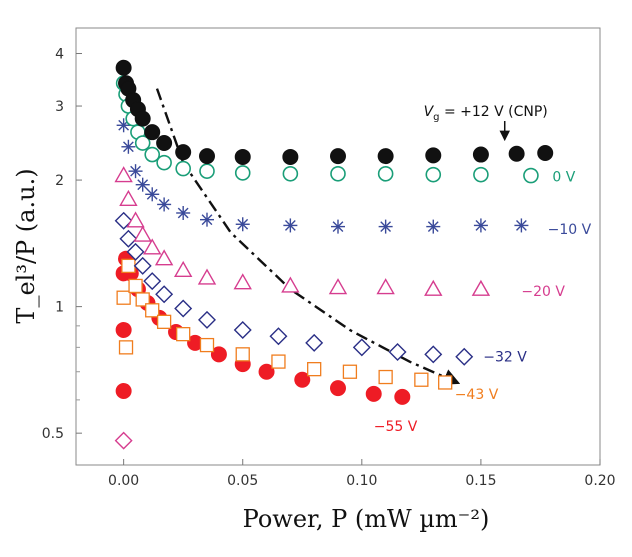 The height and width of the screenshot is (557, 632). What do you see at coordinates (59, 181) in the screenshot?
I see `y-tick-label: 2` at bounding box center [59, 181].